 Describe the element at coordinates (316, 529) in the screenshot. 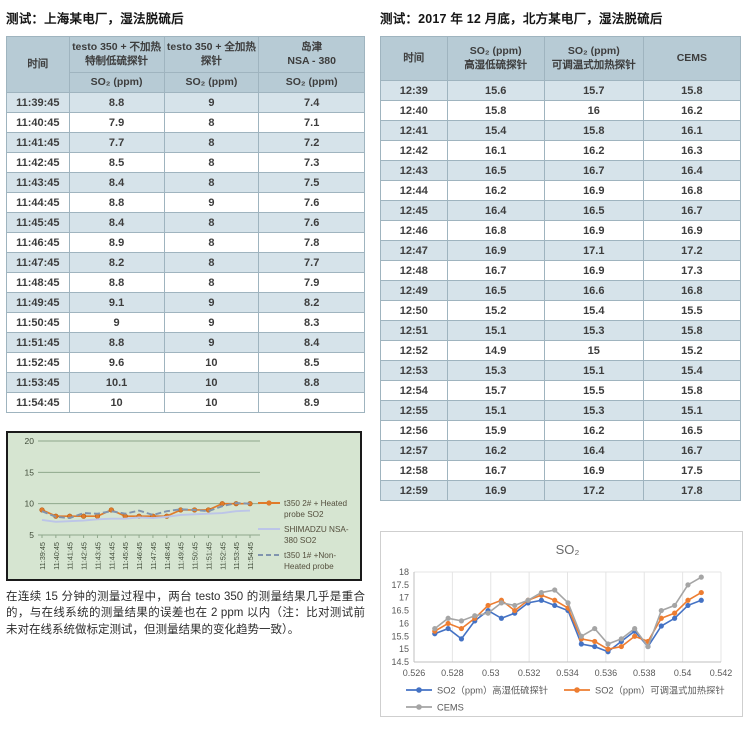

I see `legend-label: SHIMADZU NSA-` at that location.